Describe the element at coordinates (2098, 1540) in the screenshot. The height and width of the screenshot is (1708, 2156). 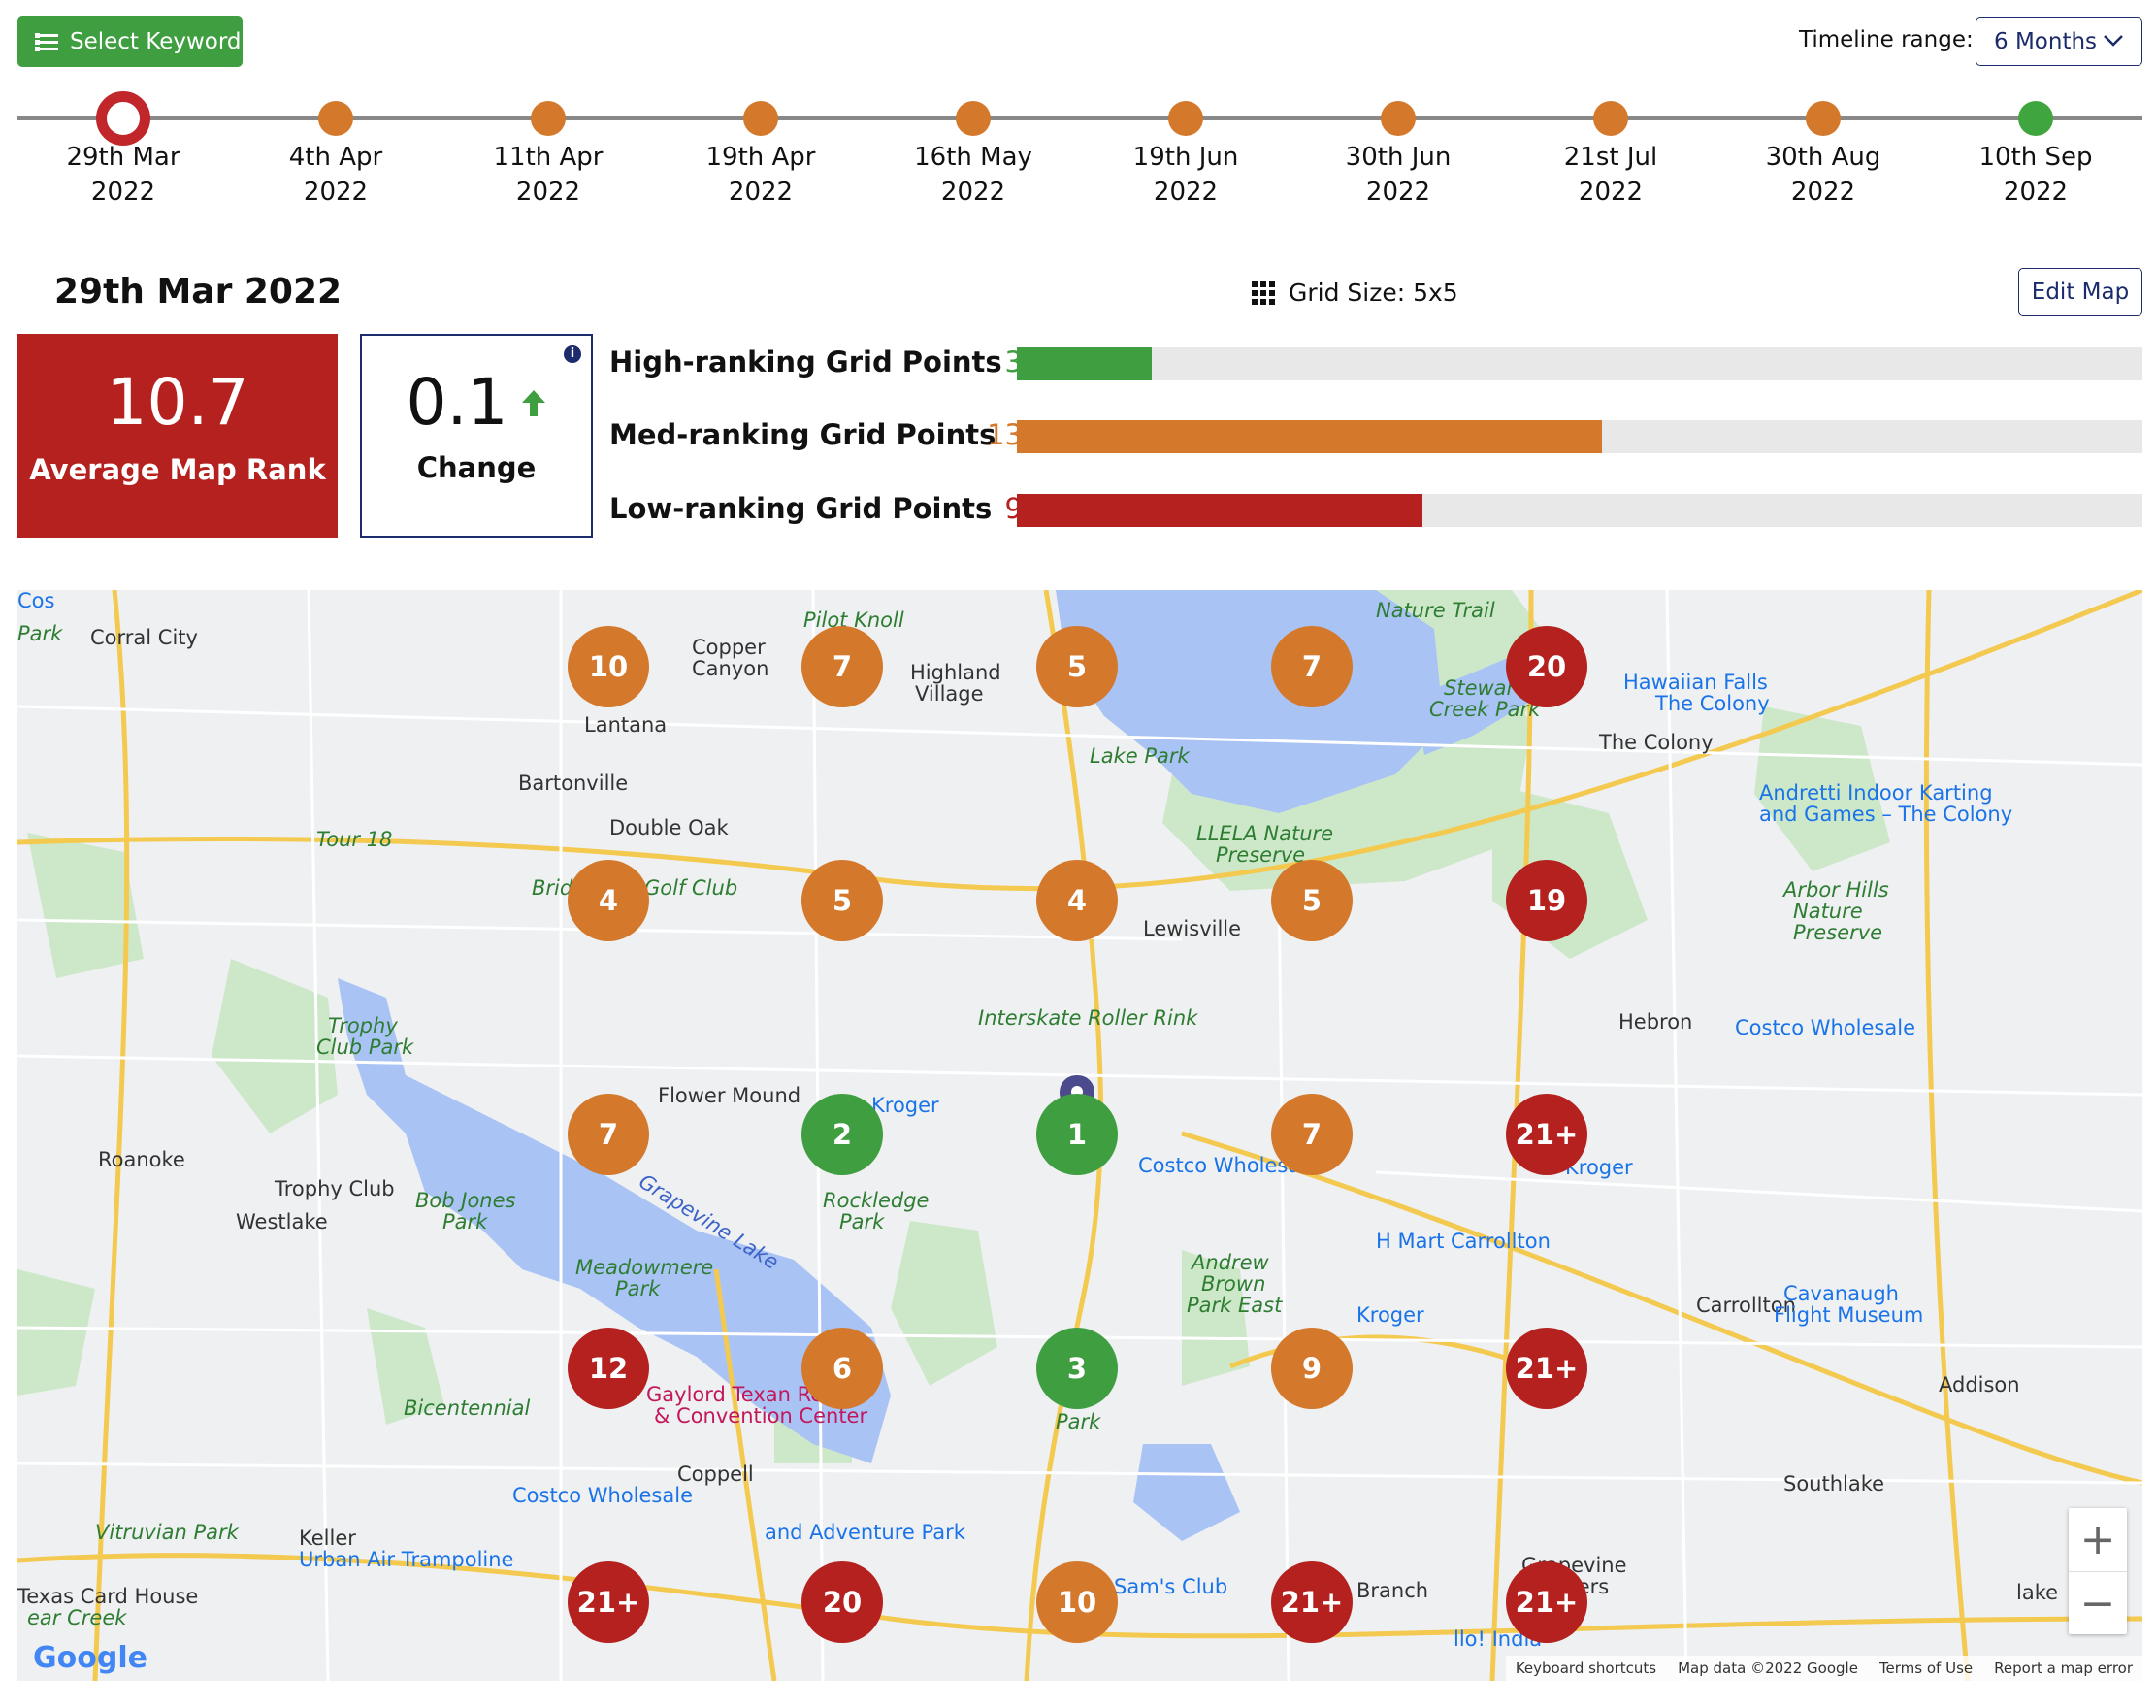
I see `zoom-in-button: +` at that location.